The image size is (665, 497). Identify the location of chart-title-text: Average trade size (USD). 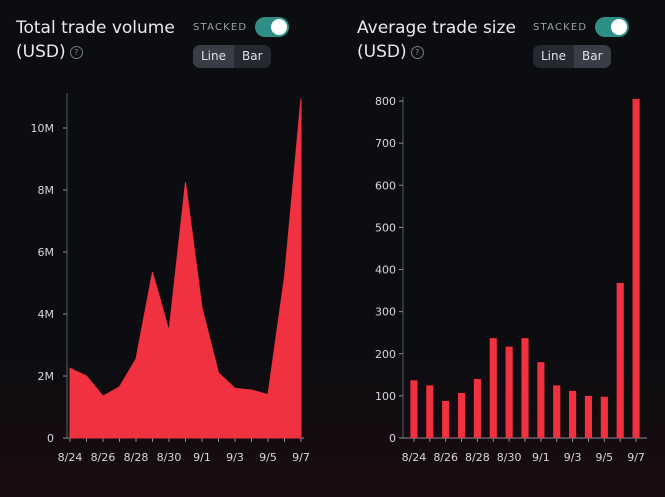
(436, 40).